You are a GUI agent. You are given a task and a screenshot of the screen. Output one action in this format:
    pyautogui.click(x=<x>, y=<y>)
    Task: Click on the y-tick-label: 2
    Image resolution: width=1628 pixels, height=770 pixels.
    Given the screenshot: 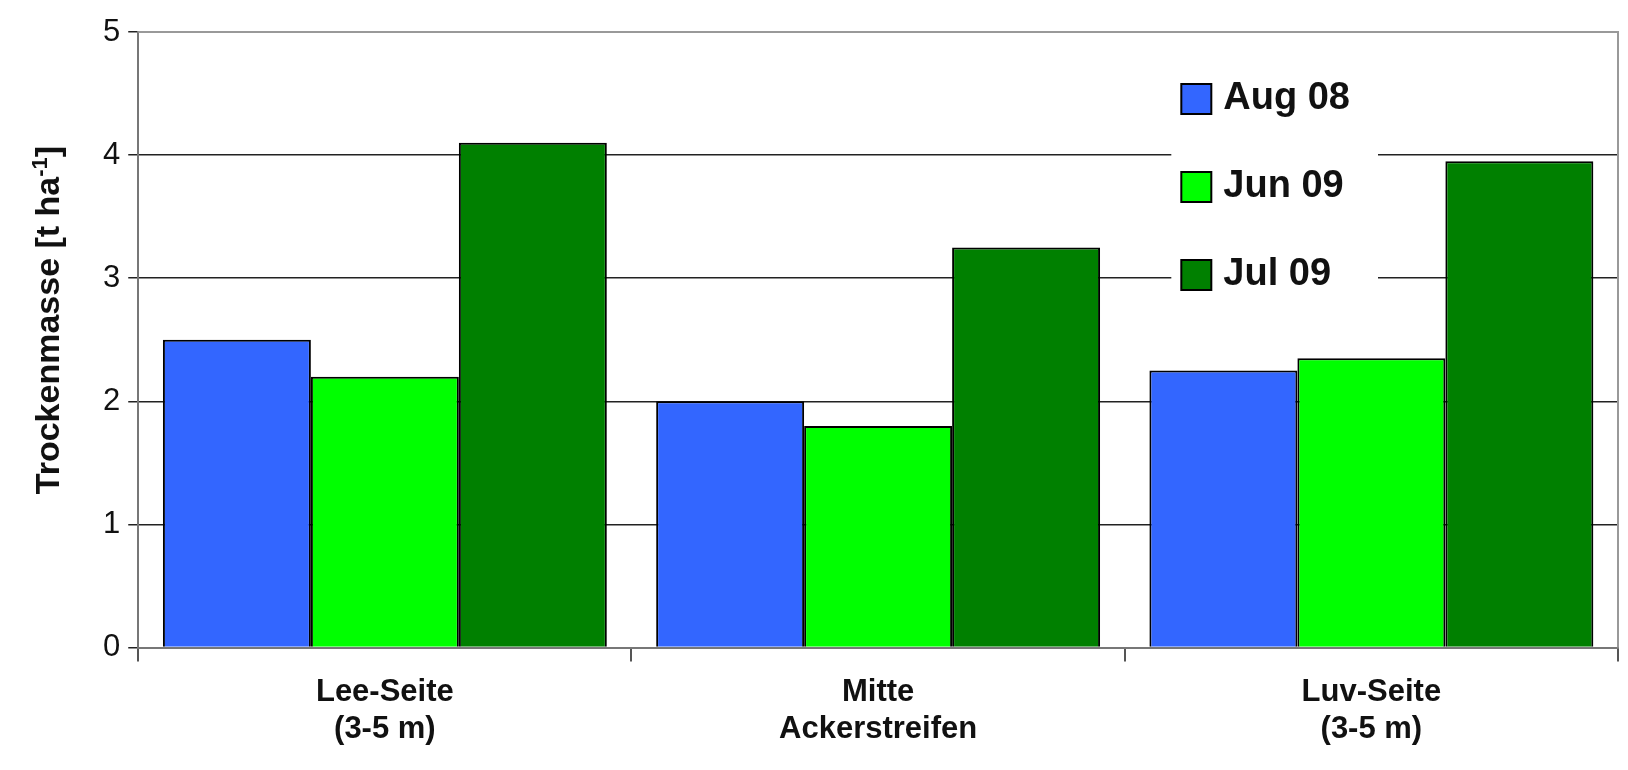 What is the action you would take?
    pyautogui.click(x=111, y=399)
    